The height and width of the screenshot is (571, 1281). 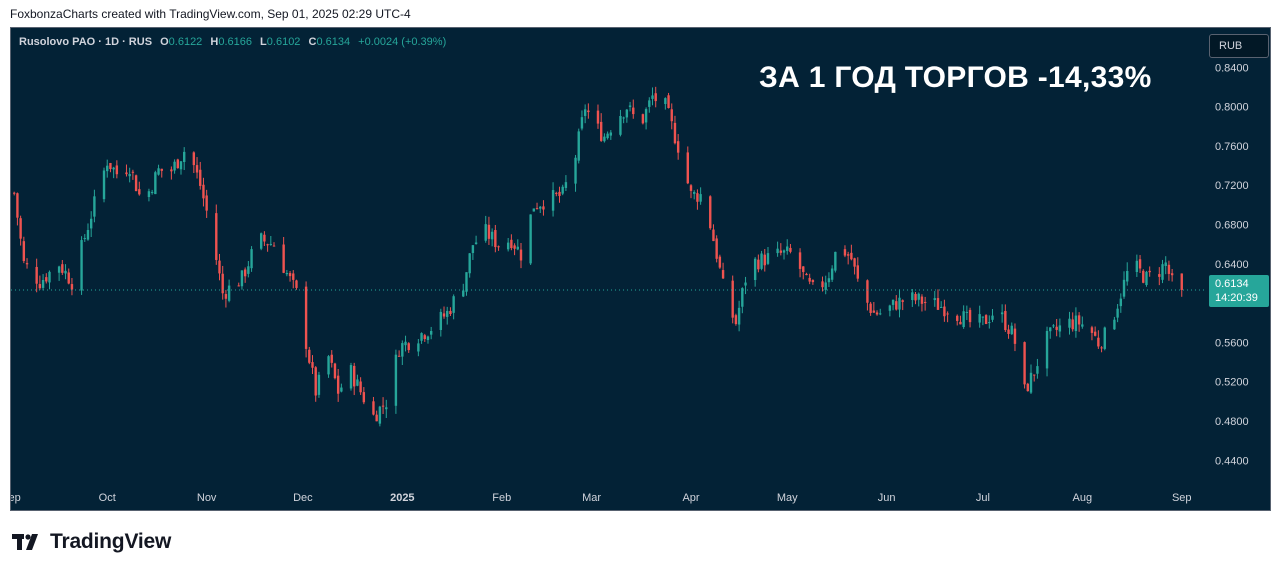 What do you see at coordinates (1232, 461) in the screenshot?
I see `y-tick-label: 0.4400` at bounding box center [1232, 461].